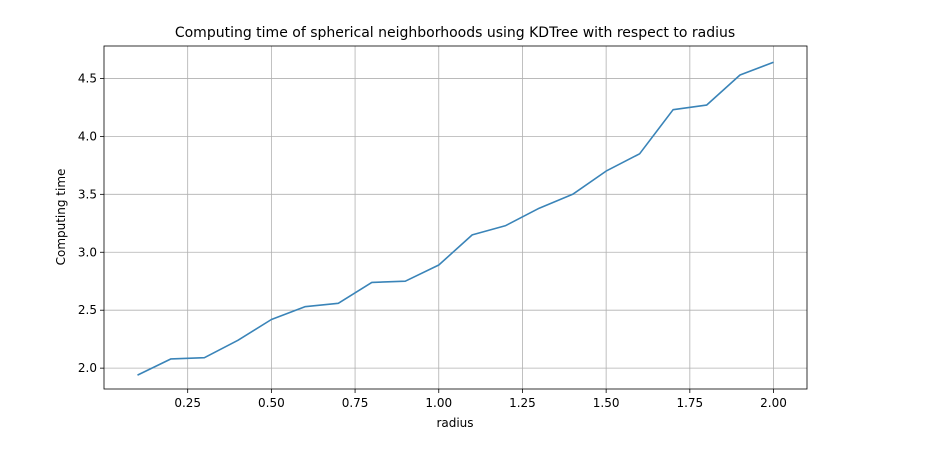 The image size is (925, 472). What do you see at coordinates (61, 217) in the screenshot?
I see `y-axis-label: Computing time` at bounding box center [61, 217].